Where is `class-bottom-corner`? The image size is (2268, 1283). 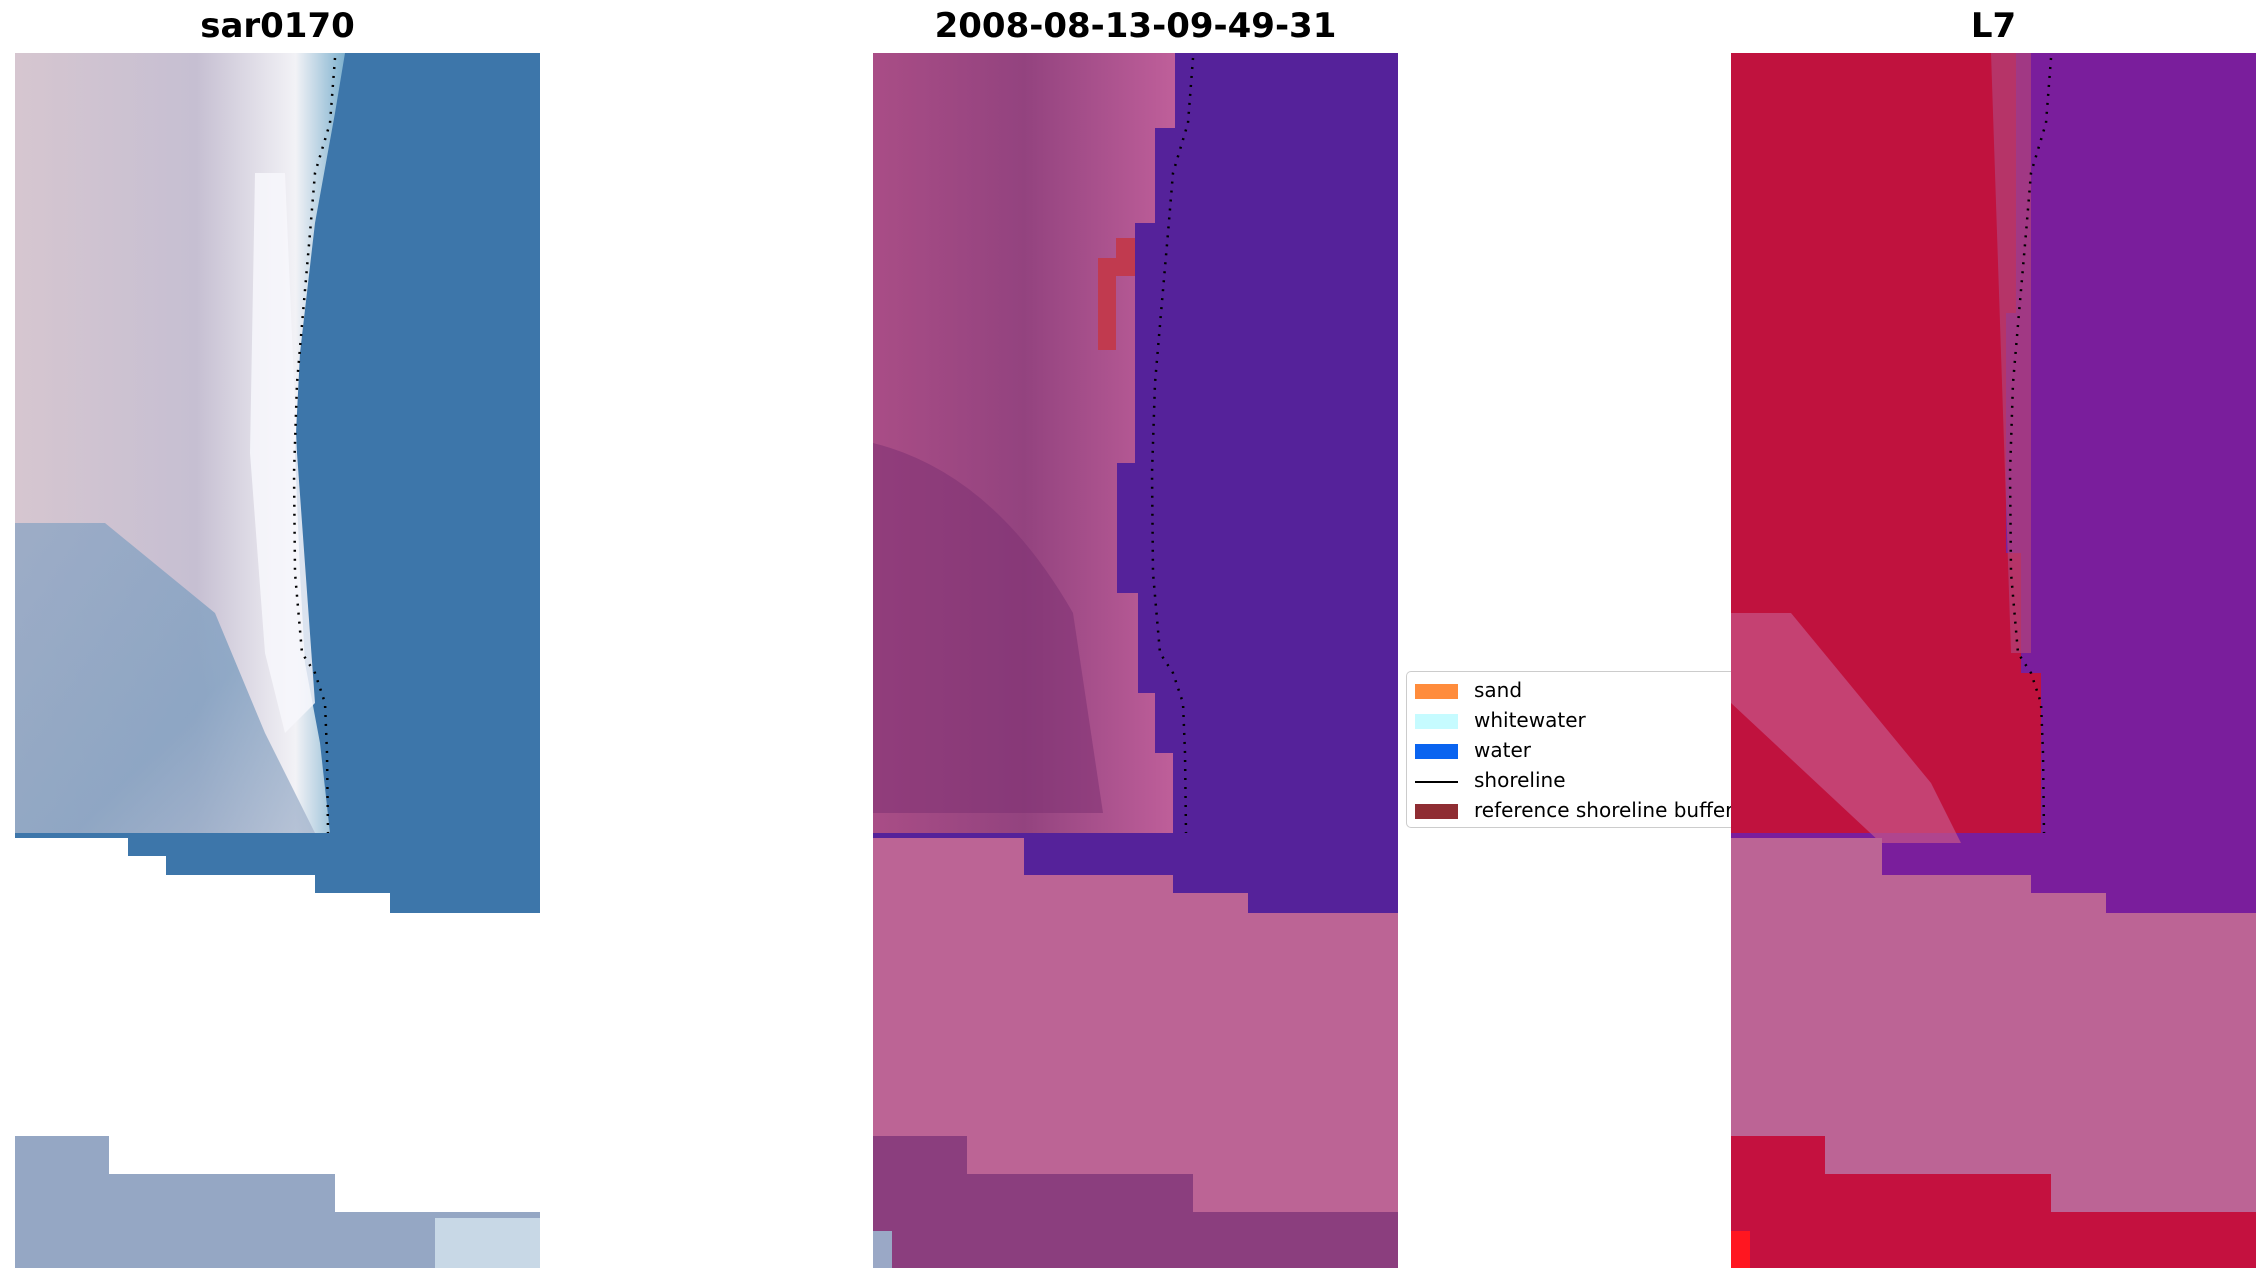
class-bottom-corner is located at coordinates (882, 1249).